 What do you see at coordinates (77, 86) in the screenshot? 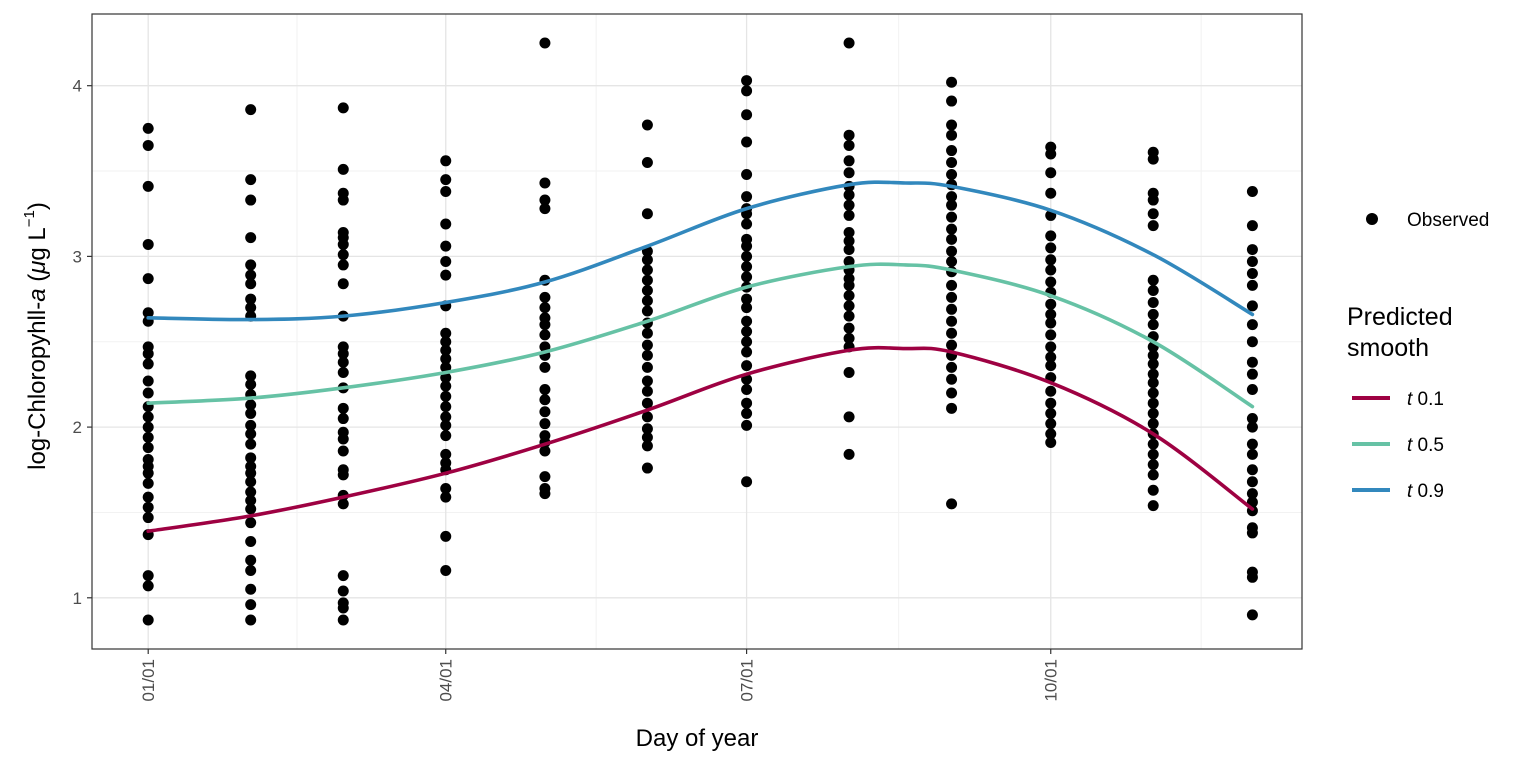
I see `y-tick-label: 4` at bounding box center [77, 86].